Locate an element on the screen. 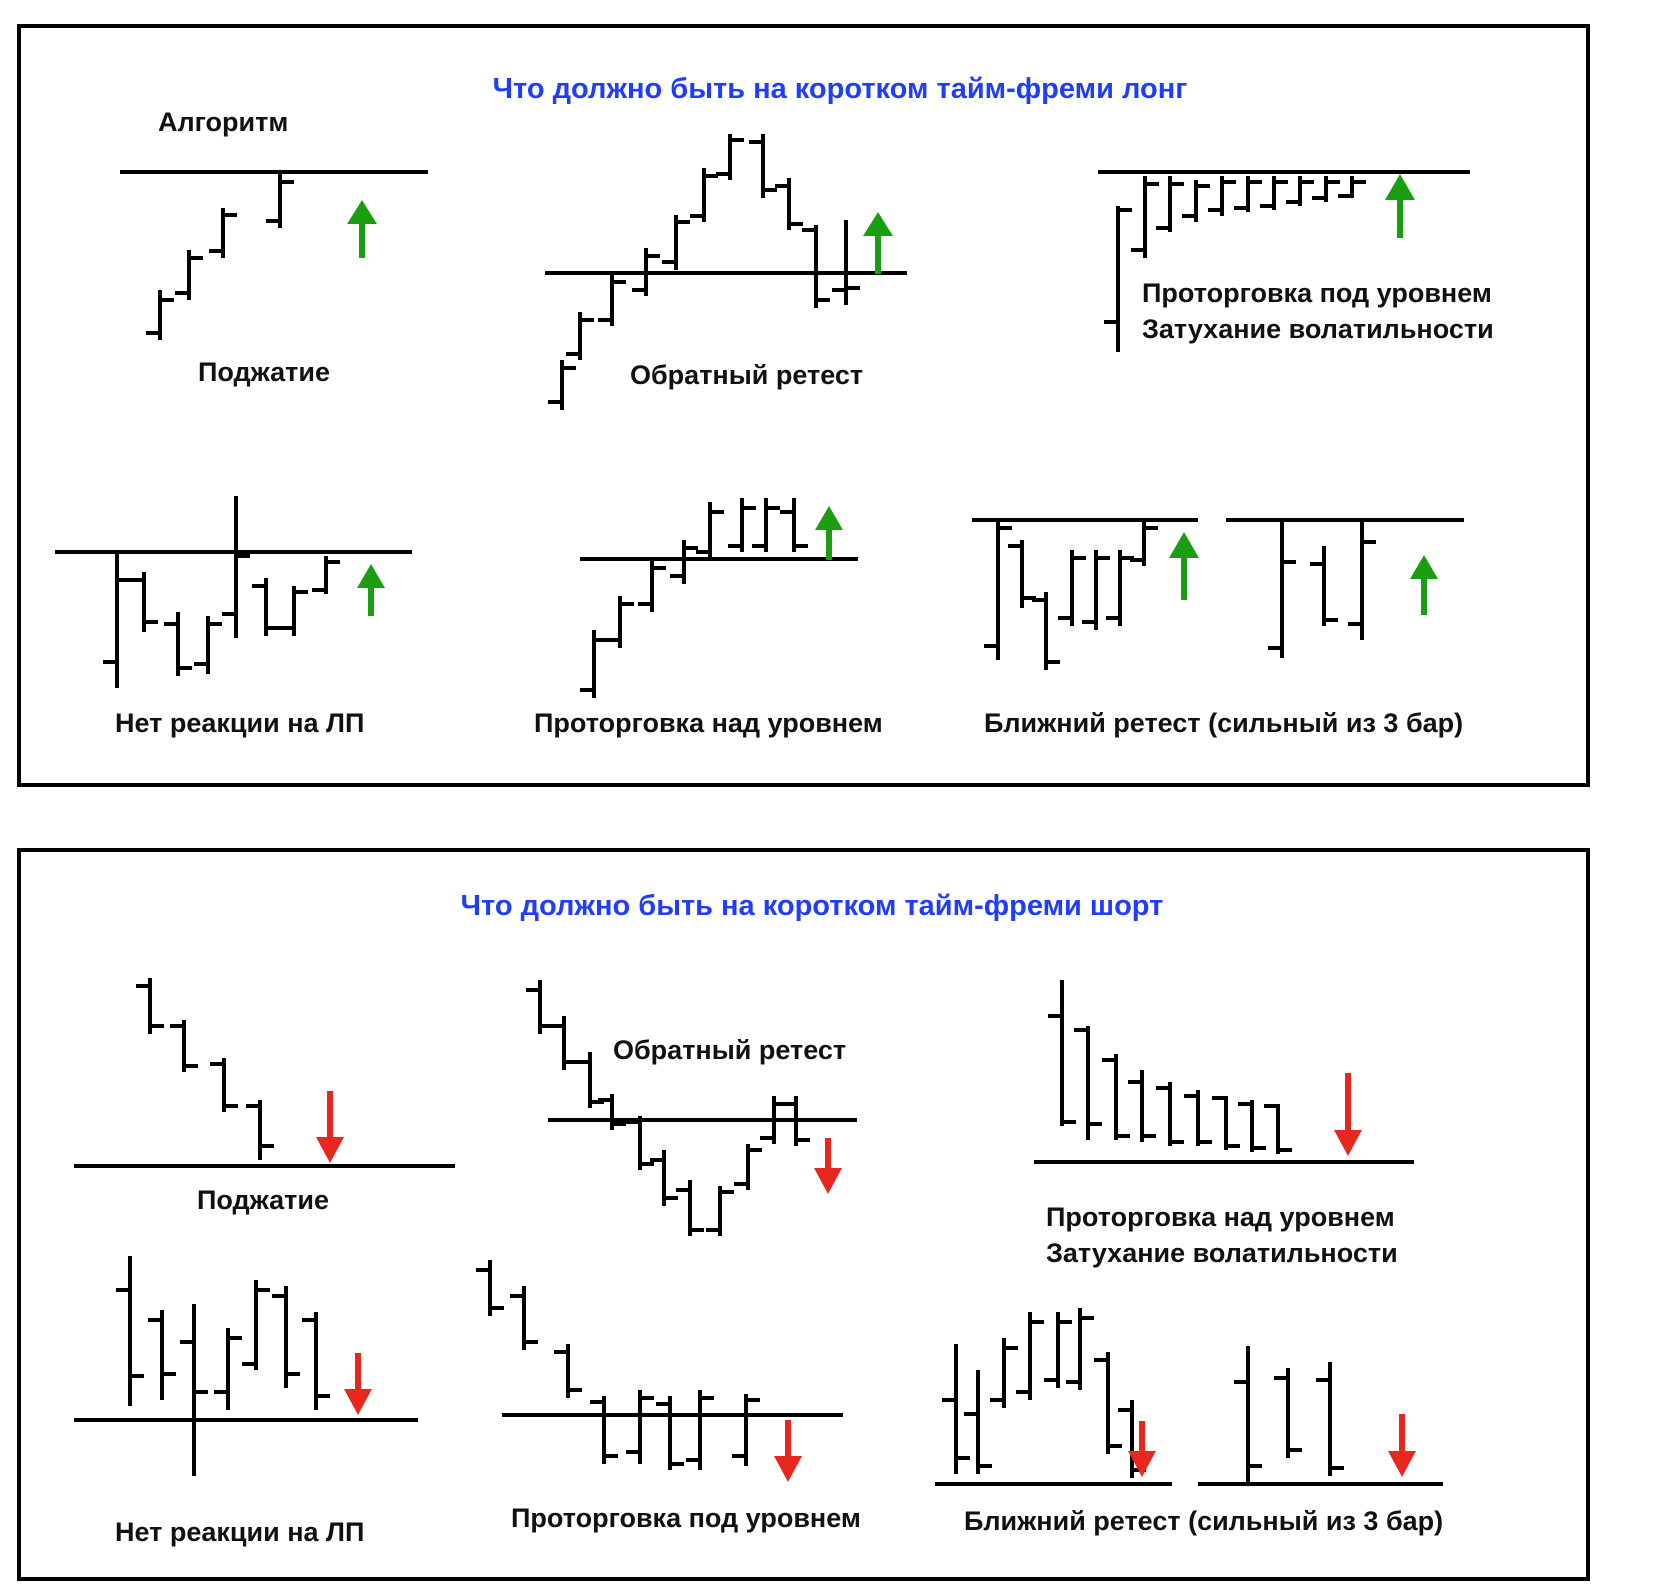  short-reverse-retest-label: Обратный ретест is located at coordinates (729, 1050).